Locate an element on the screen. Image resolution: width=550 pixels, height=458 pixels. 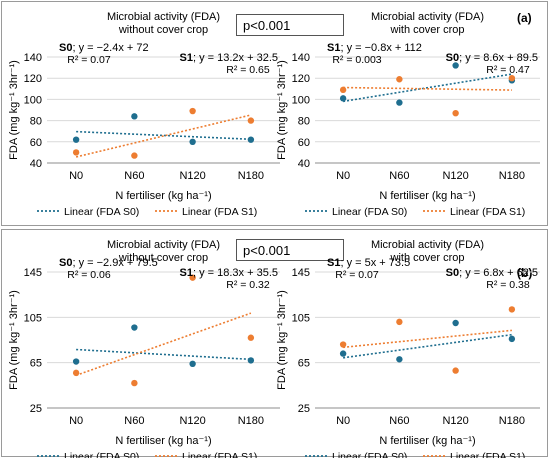
chart-1-y-tick-label: 80 is located at coordinates (304, 122).